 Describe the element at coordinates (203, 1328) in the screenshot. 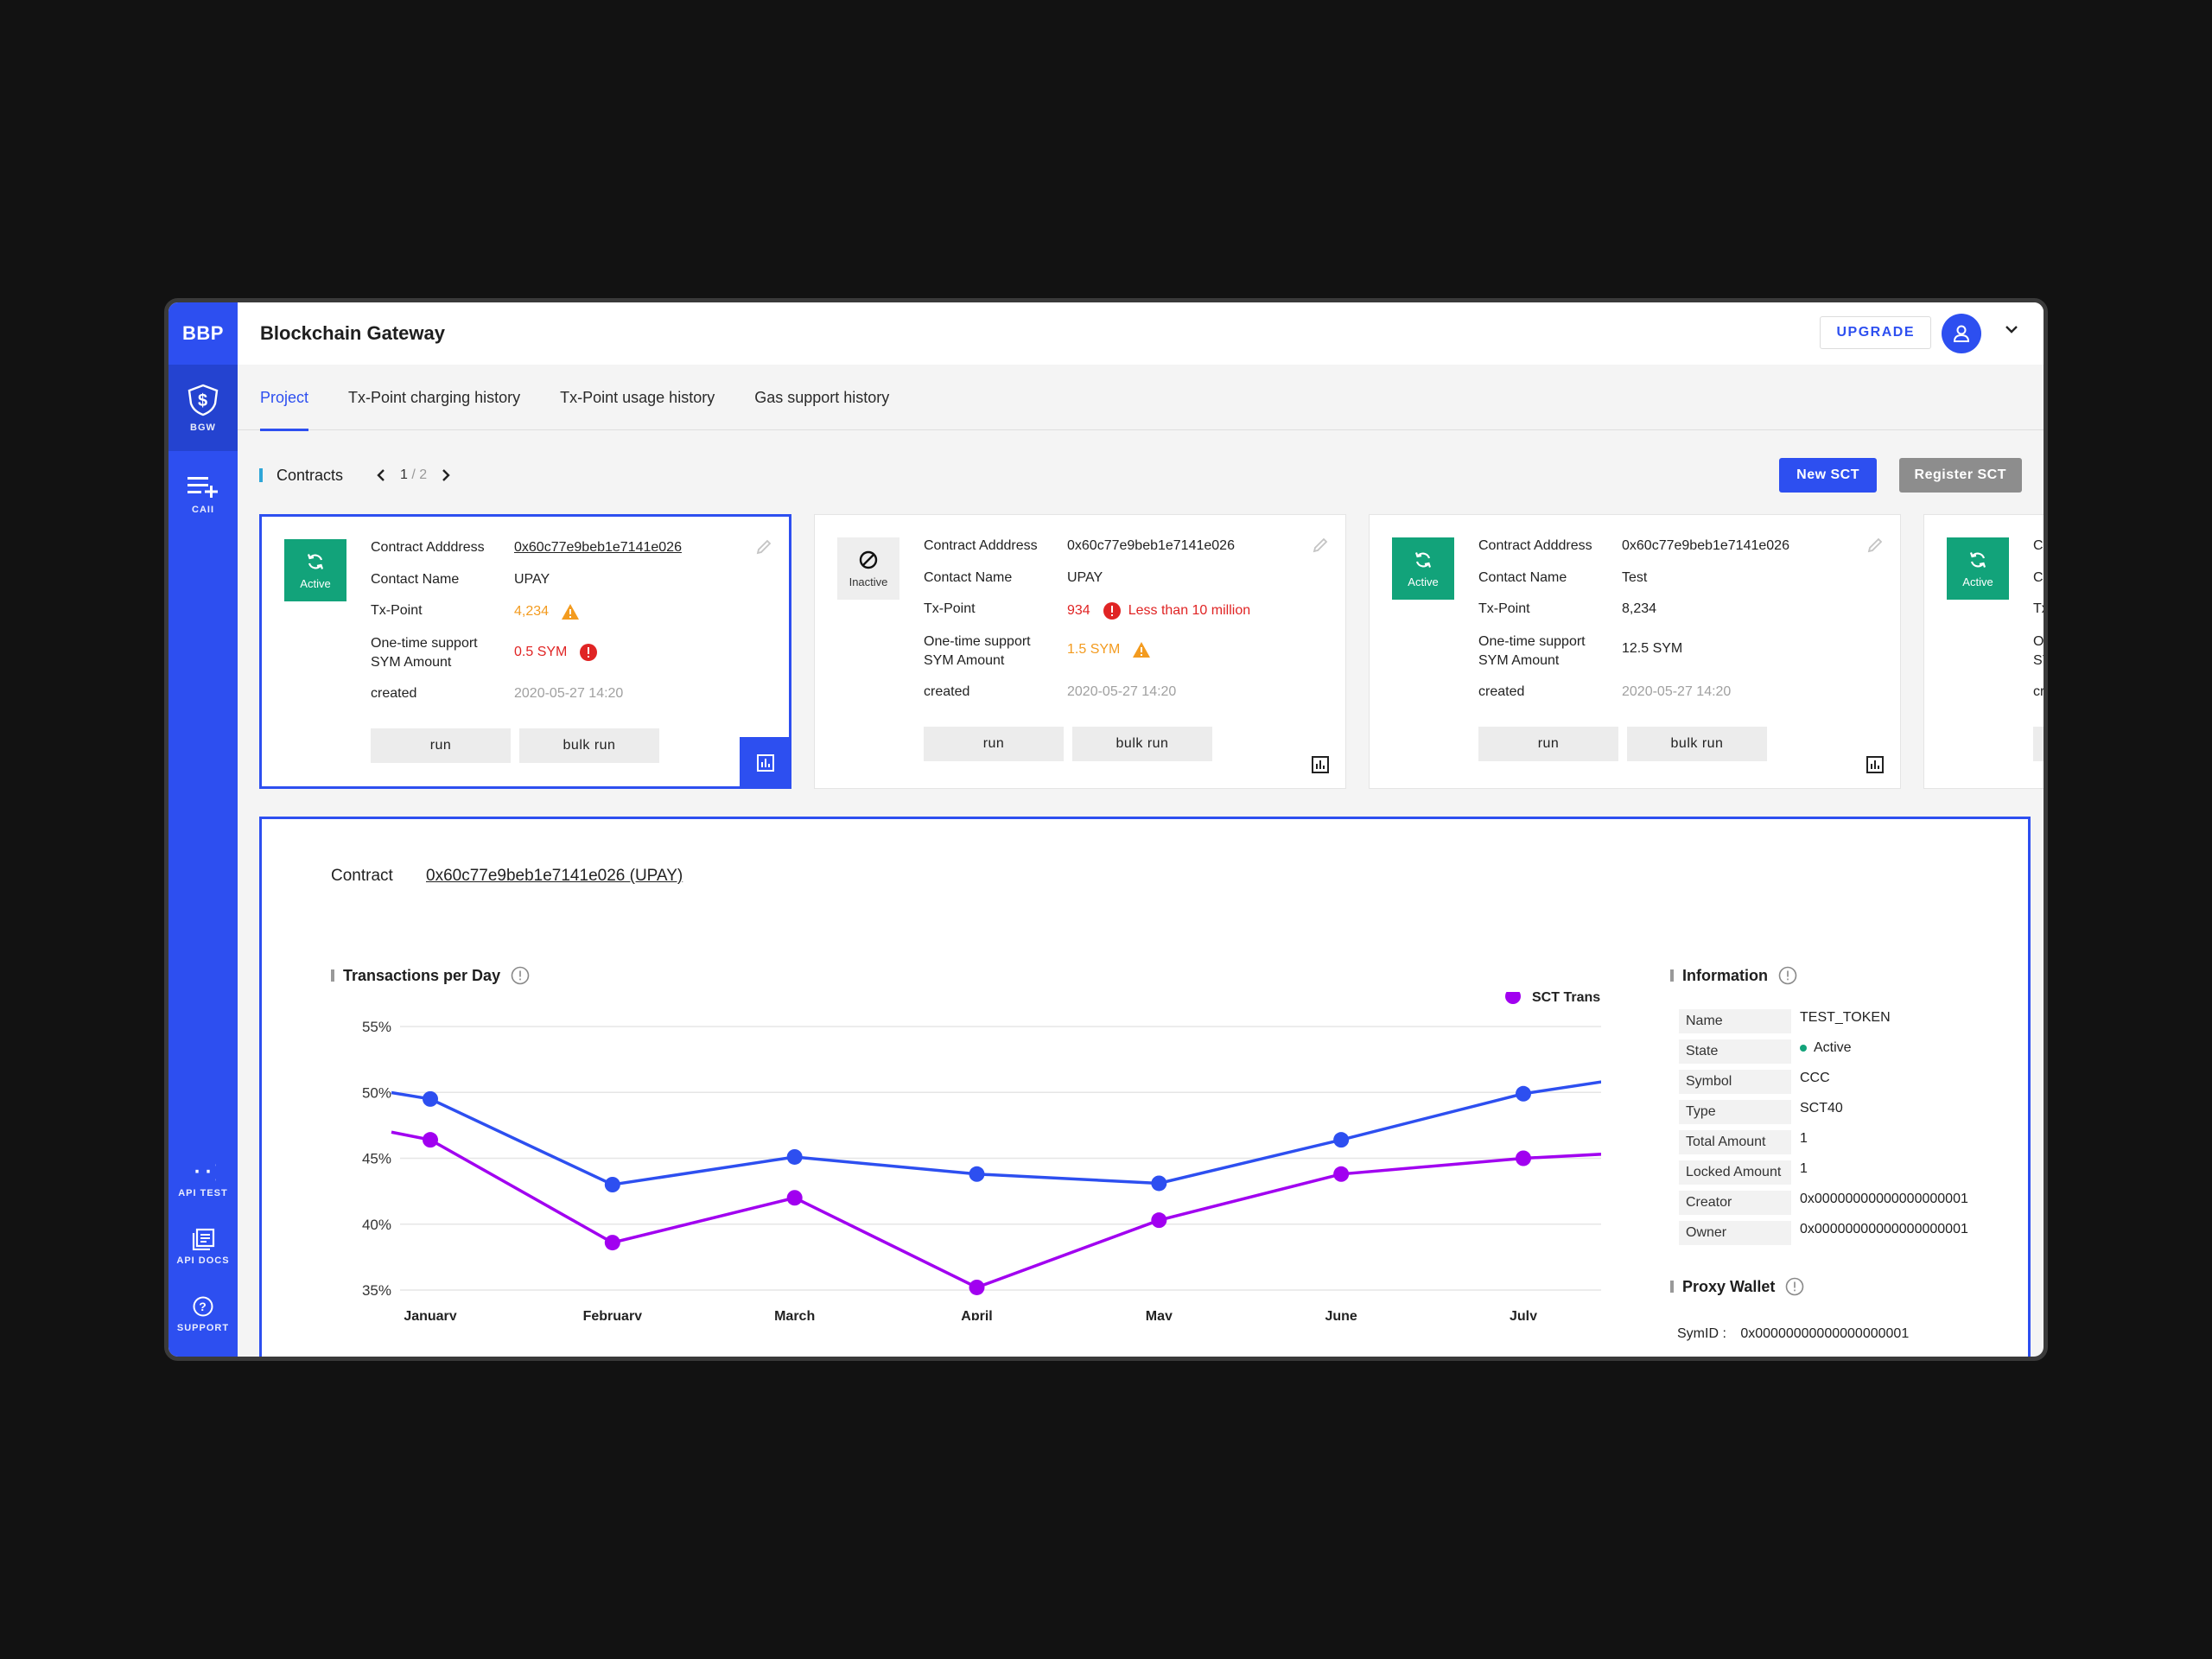

I see `sidebar-item-label: SUPPORT` at that location.